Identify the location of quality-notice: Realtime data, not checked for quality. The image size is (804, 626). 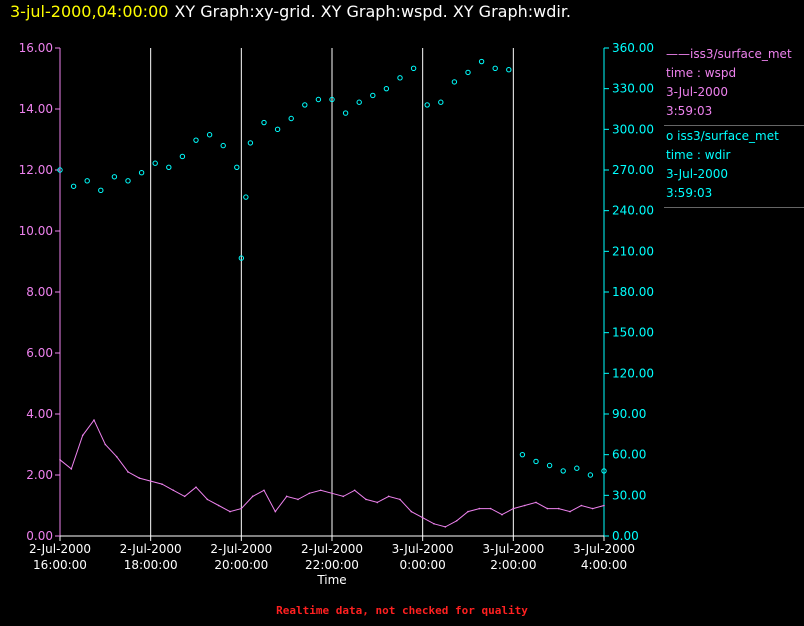
(402, 610).